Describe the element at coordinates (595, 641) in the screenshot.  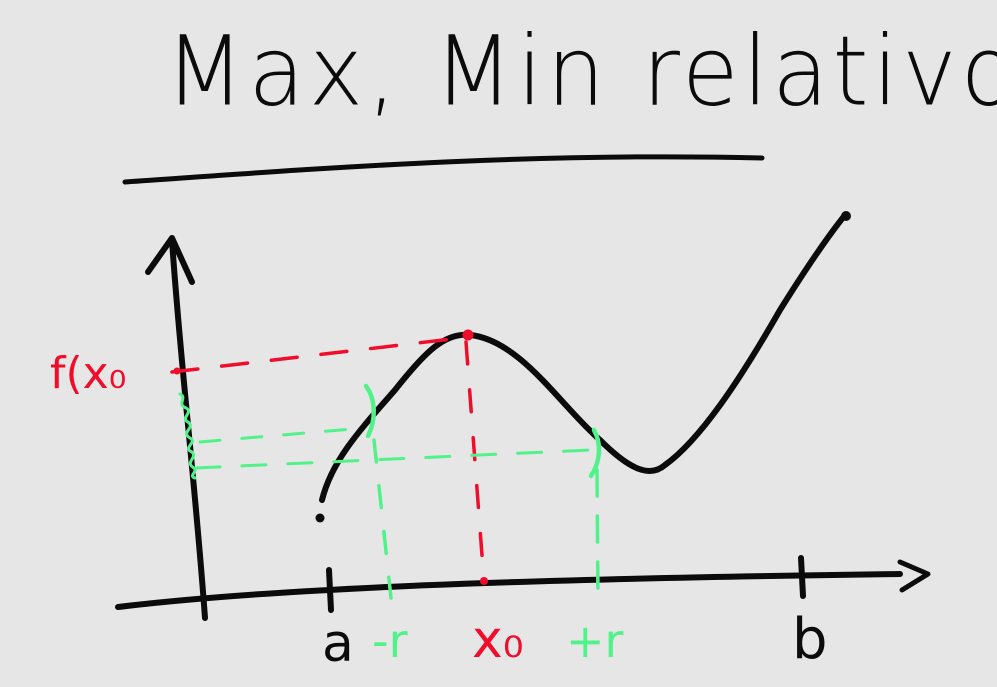
I see `plus-r-label: +r` at that location.